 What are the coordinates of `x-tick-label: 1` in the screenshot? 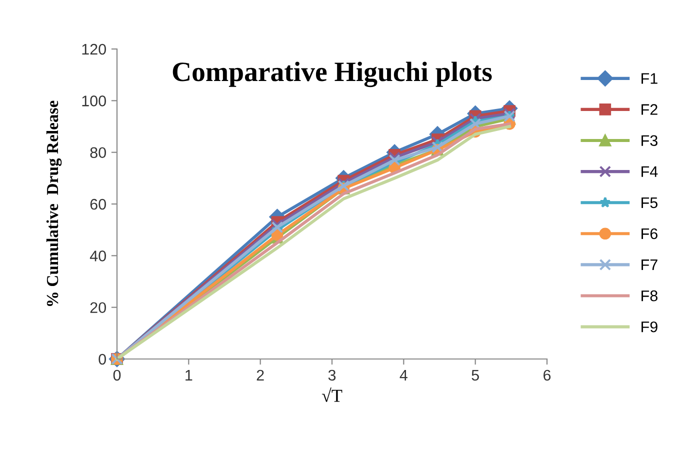 It's located at (189, 375).